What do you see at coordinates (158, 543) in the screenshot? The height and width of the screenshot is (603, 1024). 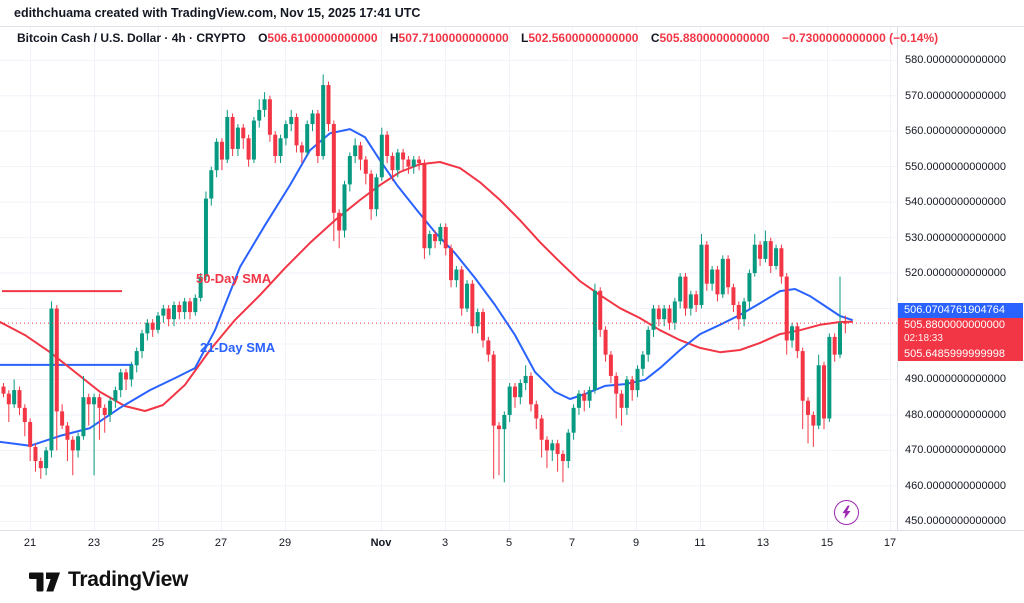 I see `time-tick-label: 25` at bounding box center [158, 543].